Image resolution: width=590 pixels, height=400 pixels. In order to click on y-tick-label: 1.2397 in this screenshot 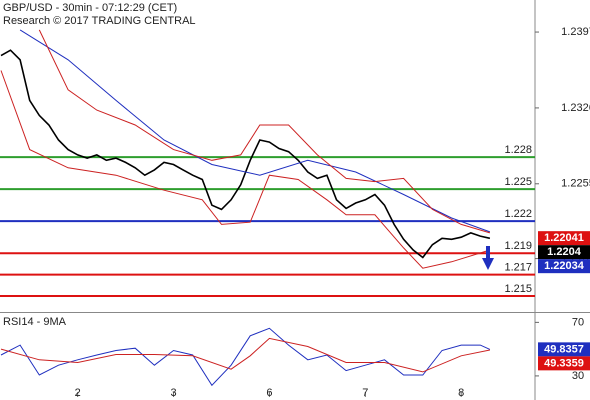, I will do `click(575, 32)`.